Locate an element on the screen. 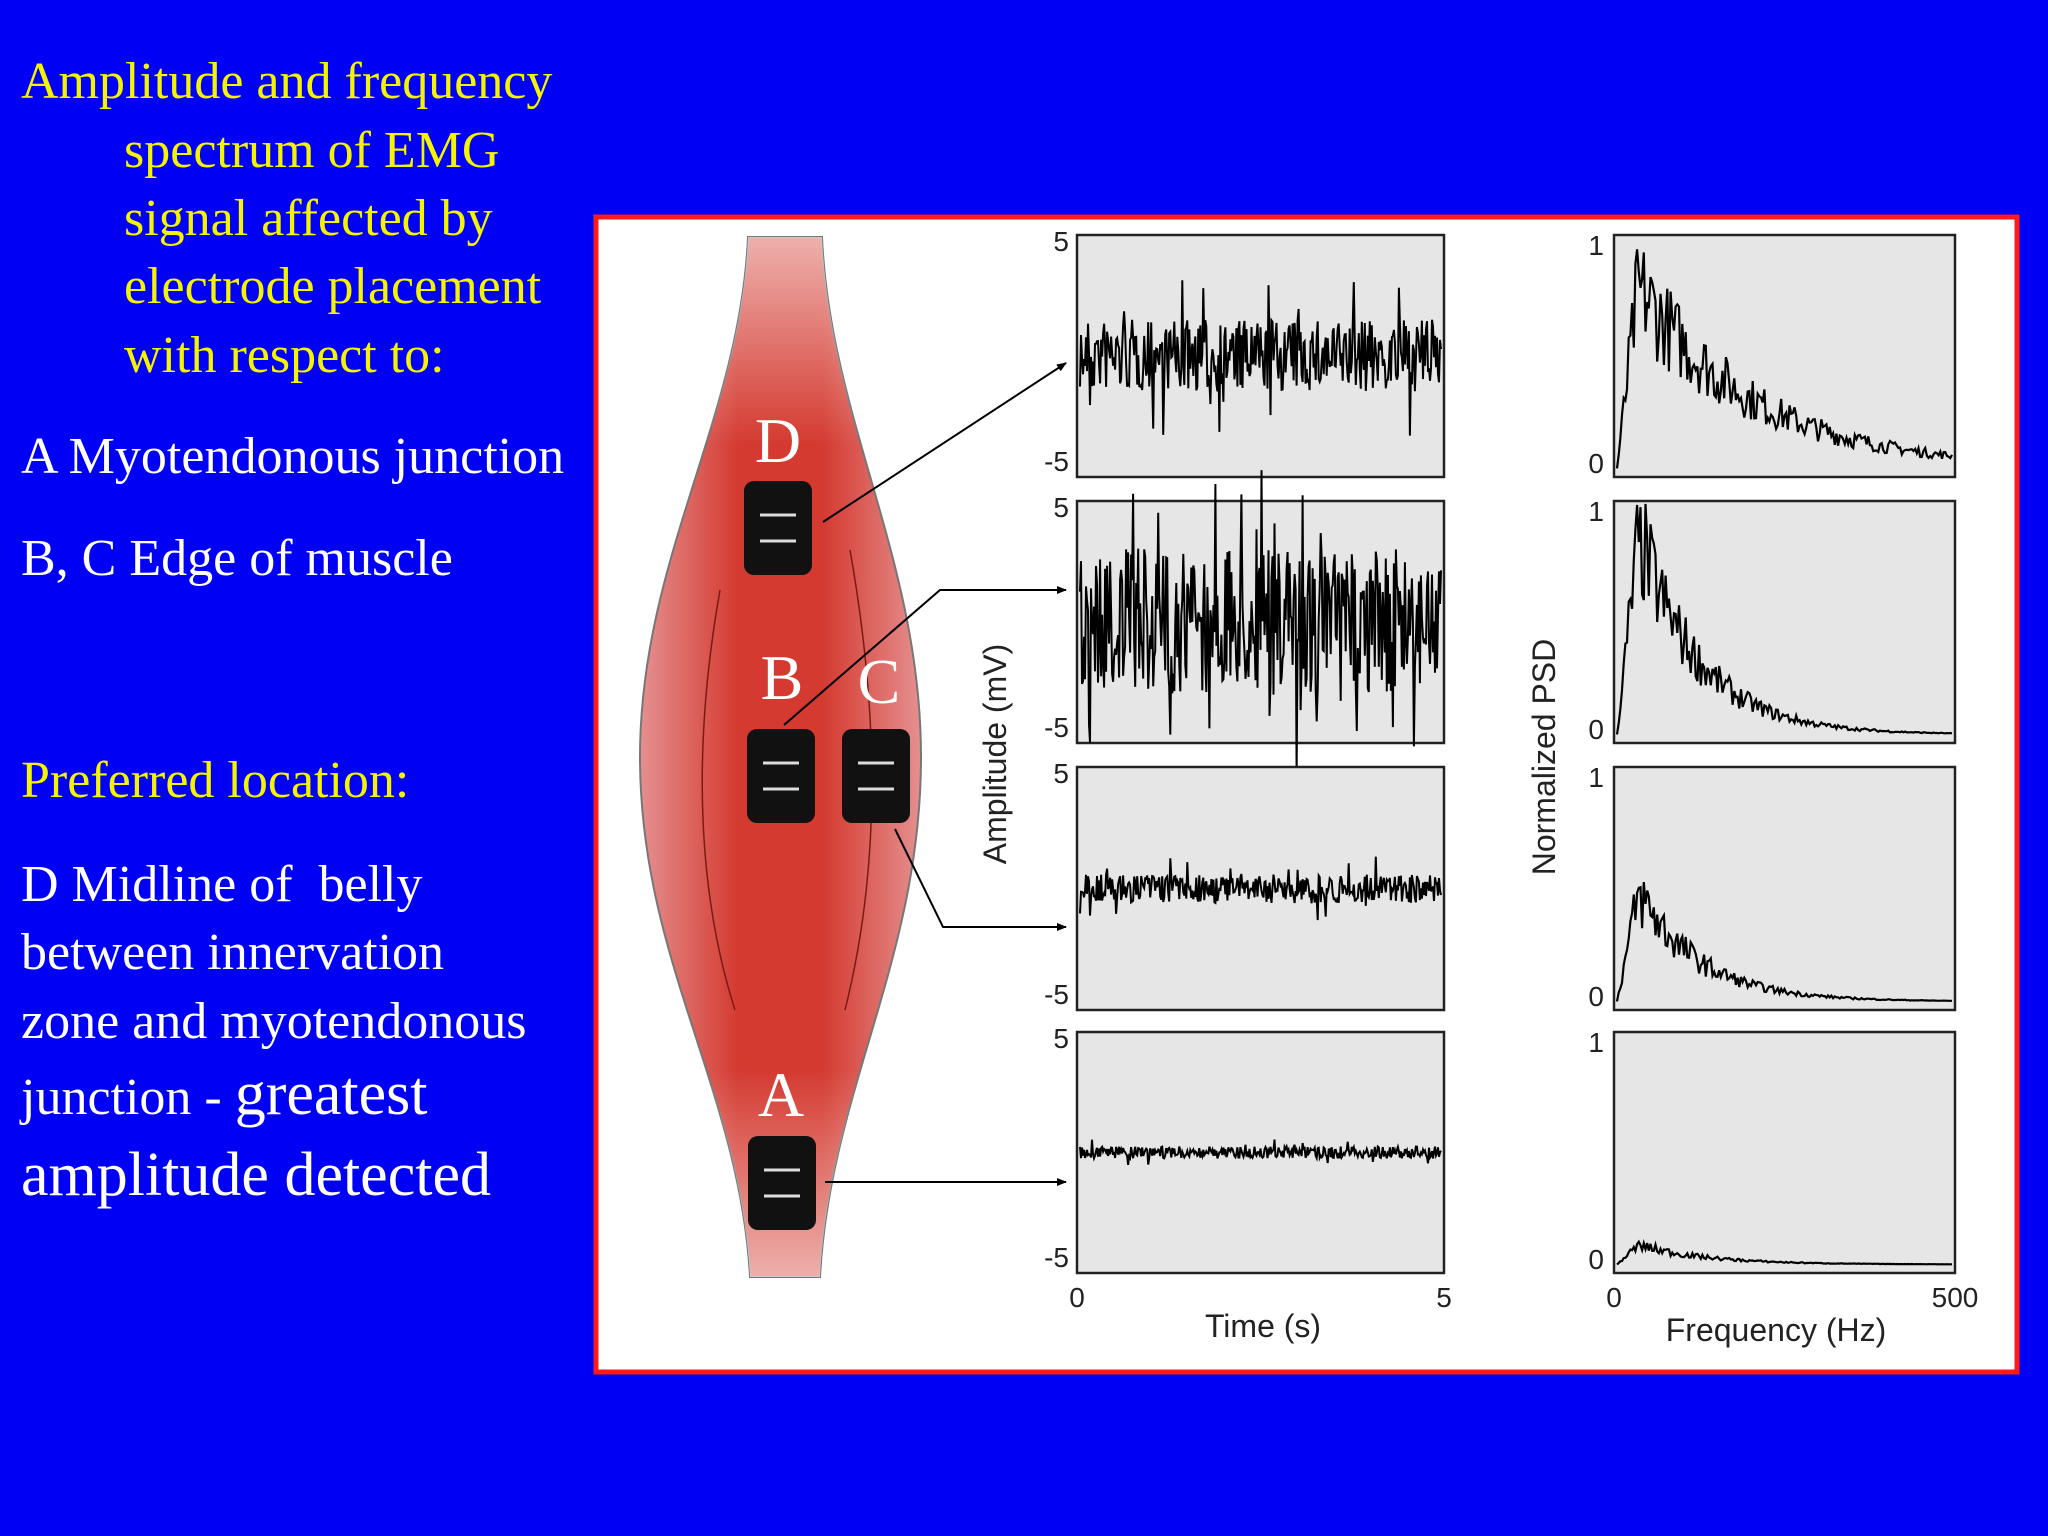 The width and height of the screenshot is (2048, 1536). heading-line: with respect to: is located at coordinates (284, 355).